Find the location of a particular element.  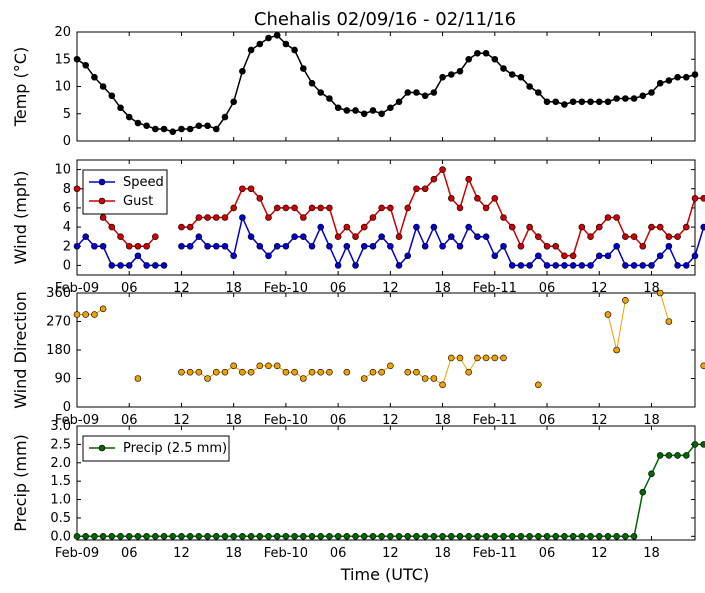

y-axis-label: Temp (°C) is located at coordinates (20, 87).